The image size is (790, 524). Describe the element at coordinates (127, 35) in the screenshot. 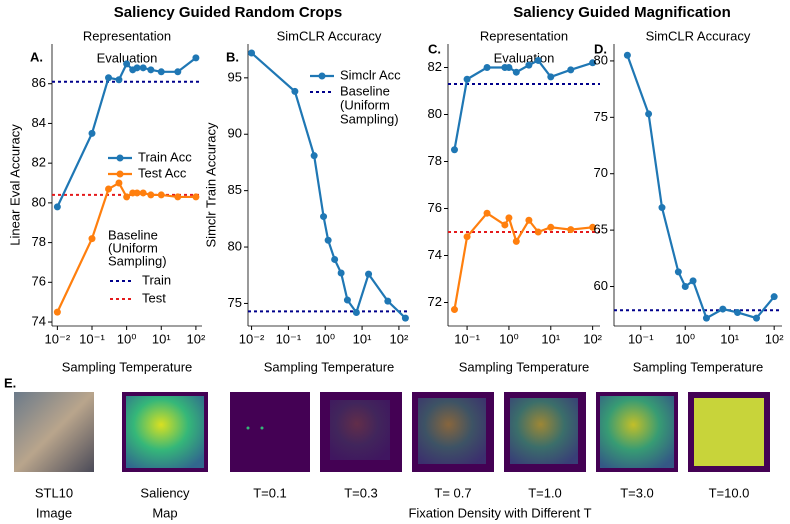

I see `chart-title: Representation` at that location.